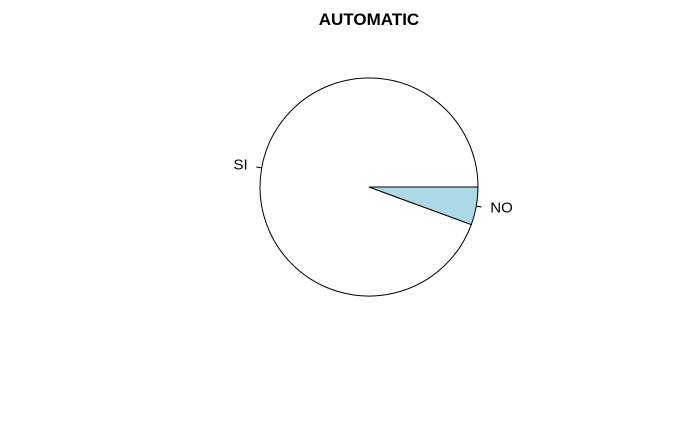 The image size is (700, 432). Describe the element at coordinates (423, 206) in the screenshot. I see `pie-slice-no` at that location.